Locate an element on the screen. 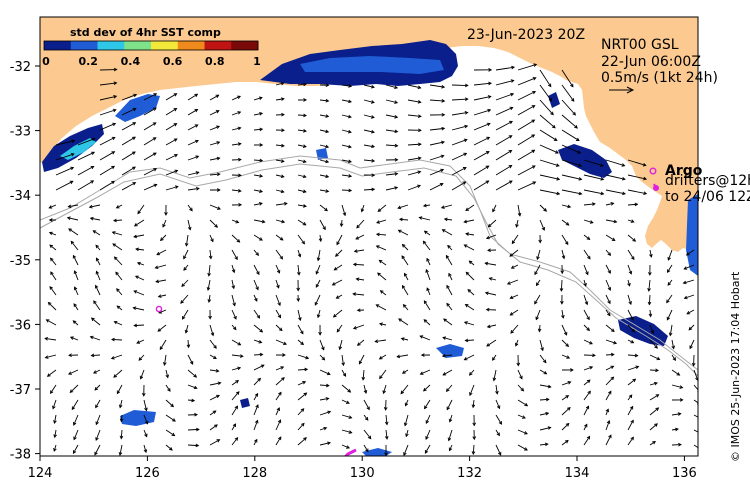 The image size is (750, 496). x-tick-label: 128 is located at coordinates (254, 473).